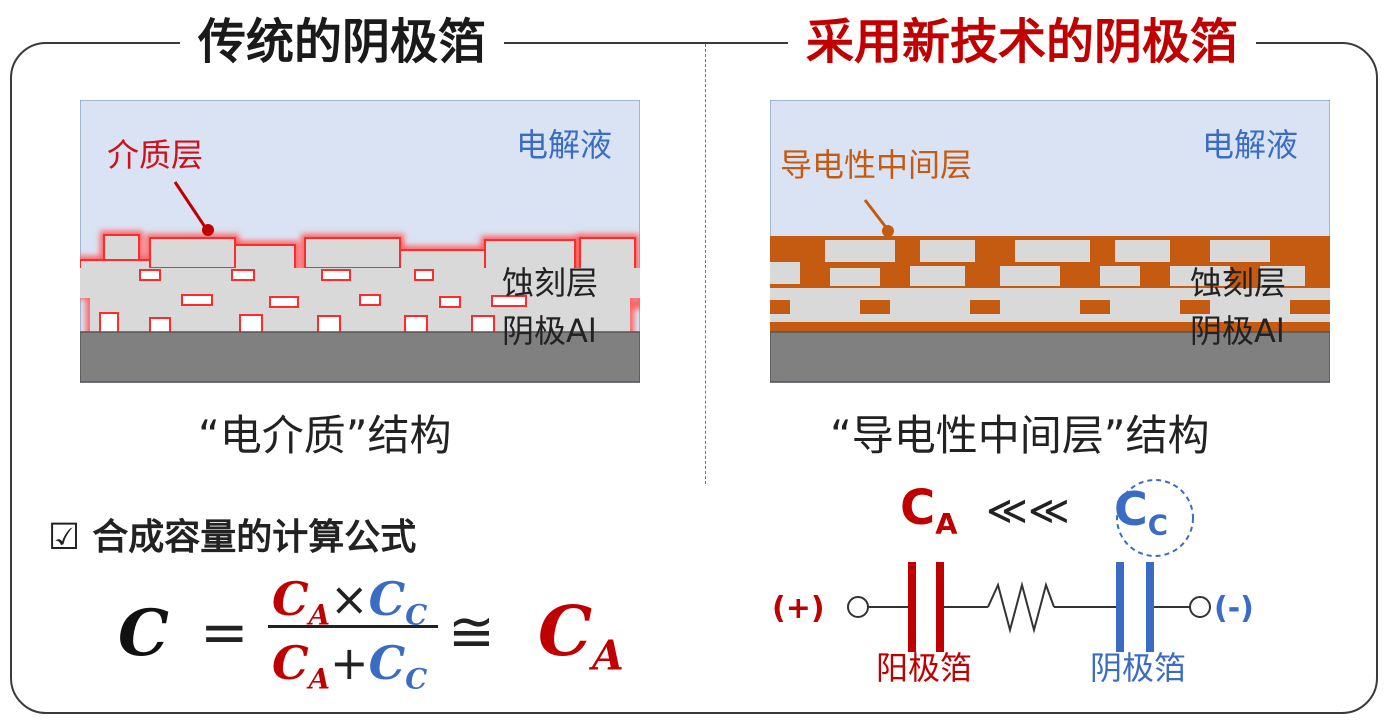 This screenshot has height=721, width=1390. Describe the element at coordinates (581, 636) in the screenshot. I see `formula-rhs: CA` at that location.